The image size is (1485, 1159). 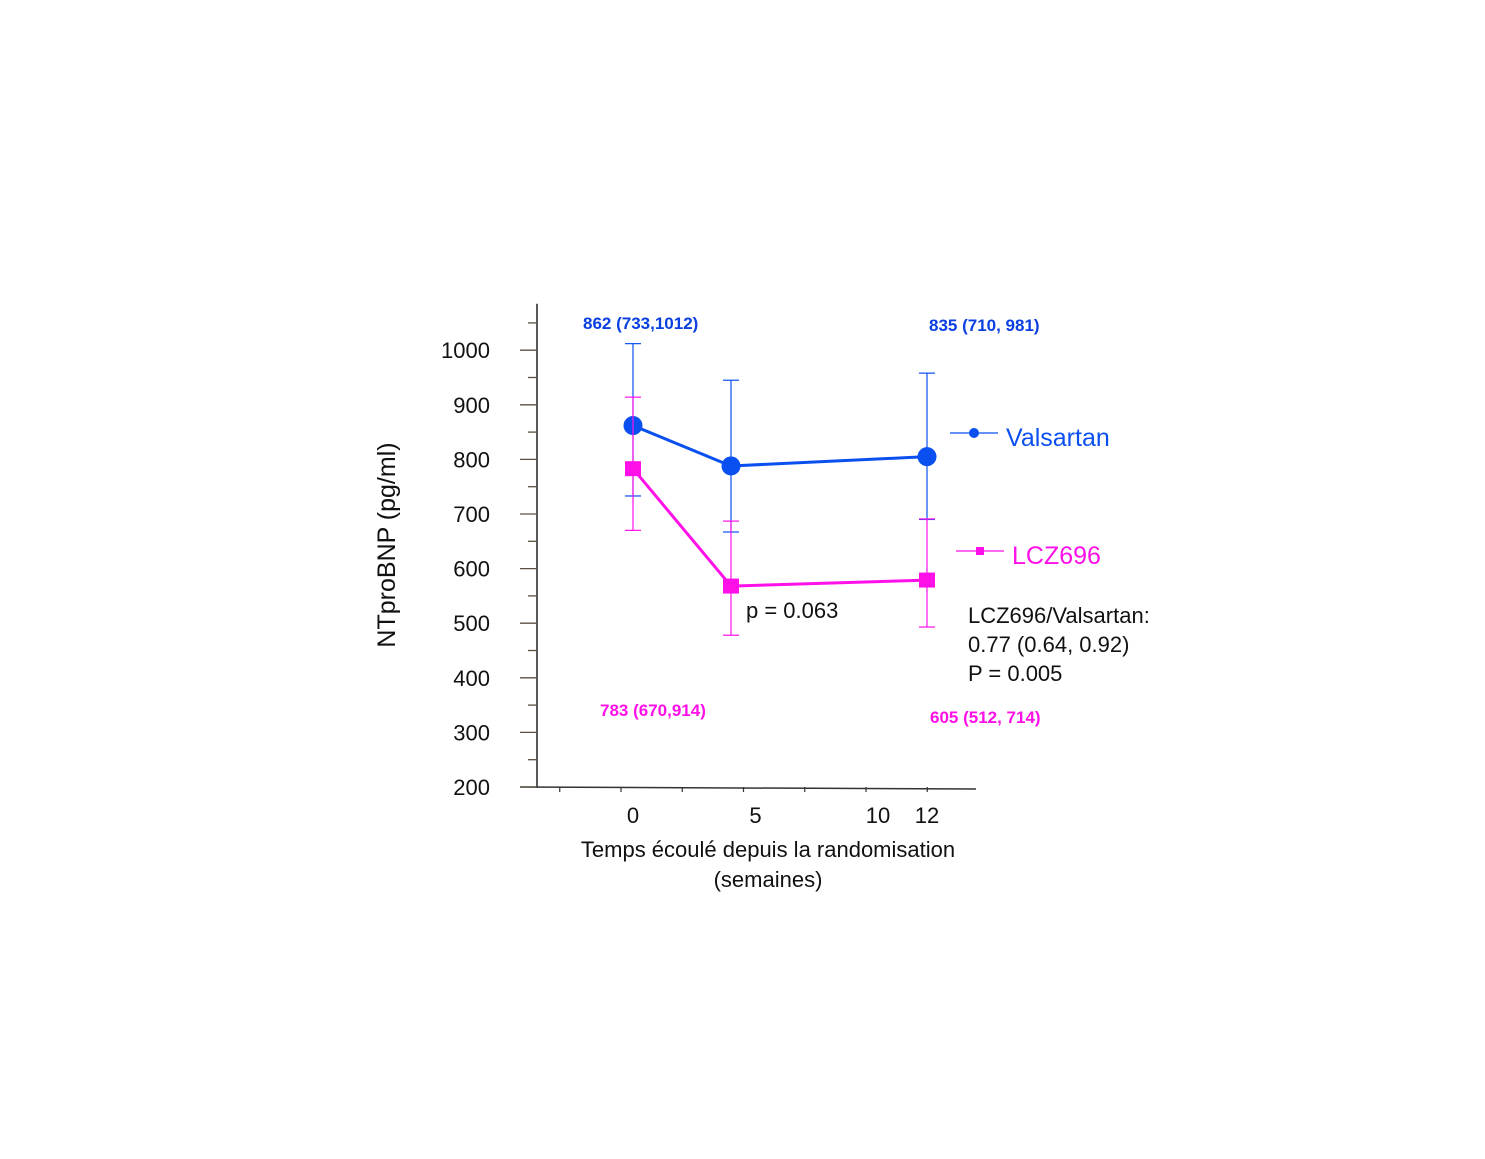 I want to click on annotation-valsartan-week0: 862 (733,1012), so click(x=640, y=323).